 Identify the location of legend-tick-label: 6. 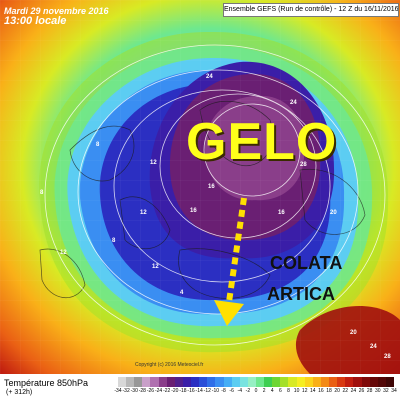
(280, 391).